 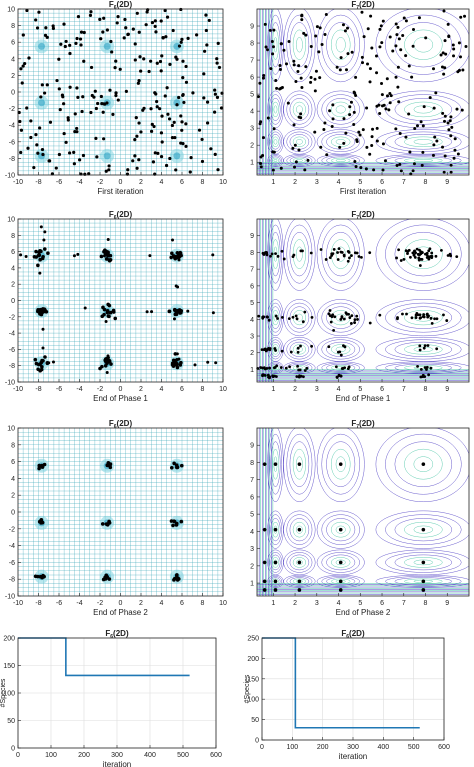 I want to click on x-tick-label: 8, so click(x=426, y=182).